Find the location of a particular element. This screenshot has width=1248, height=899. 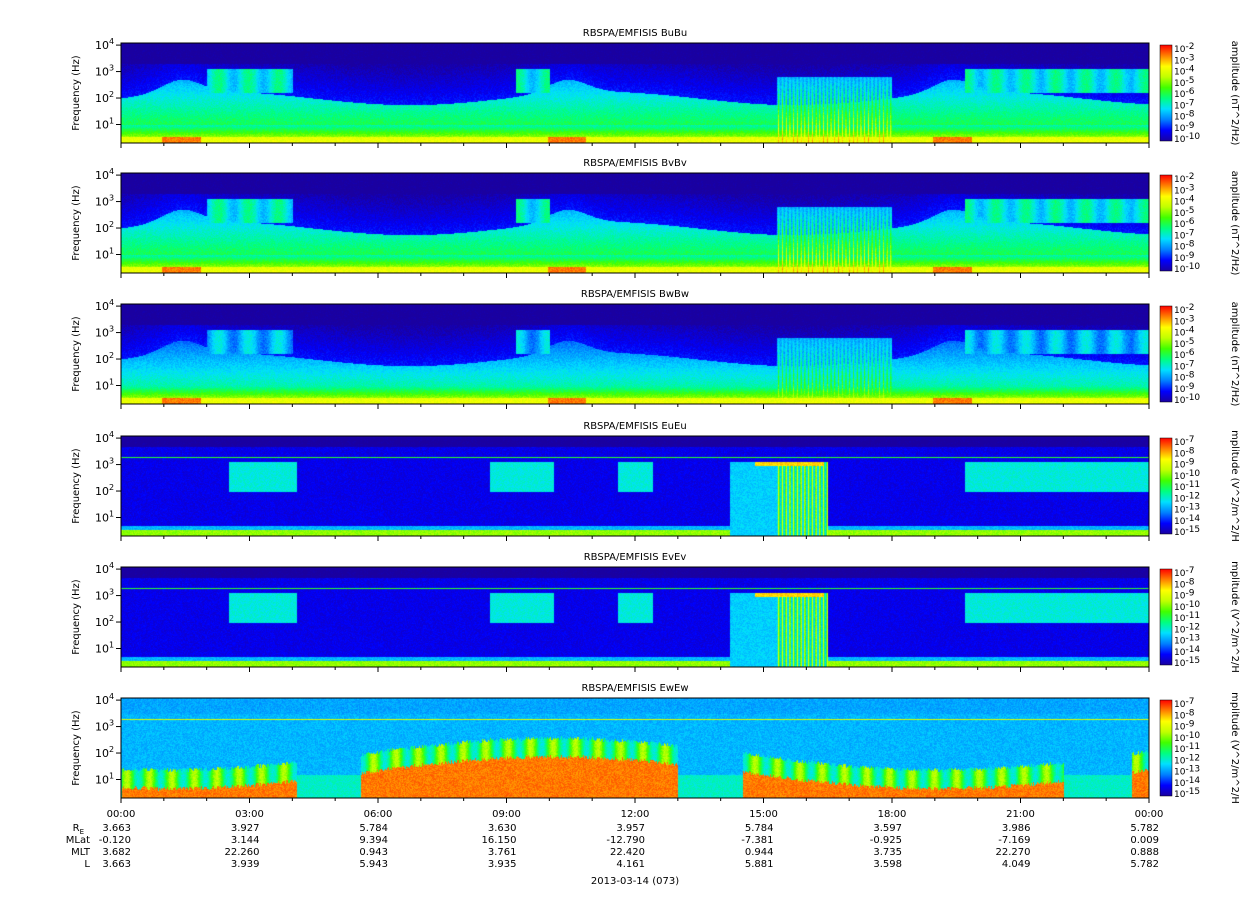

ephemeris-value: -7.169 is located at coordinates (1014, 840).